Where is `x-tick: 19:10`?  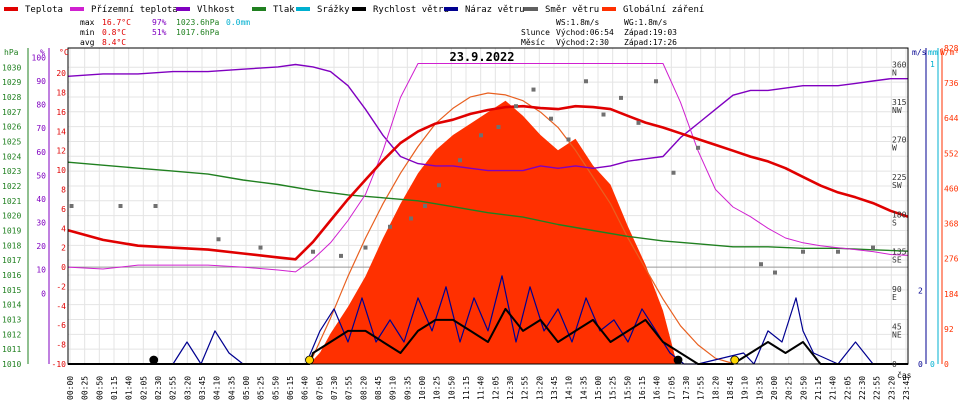 x-tick: 19:10 is located at coordinates (745, 388).